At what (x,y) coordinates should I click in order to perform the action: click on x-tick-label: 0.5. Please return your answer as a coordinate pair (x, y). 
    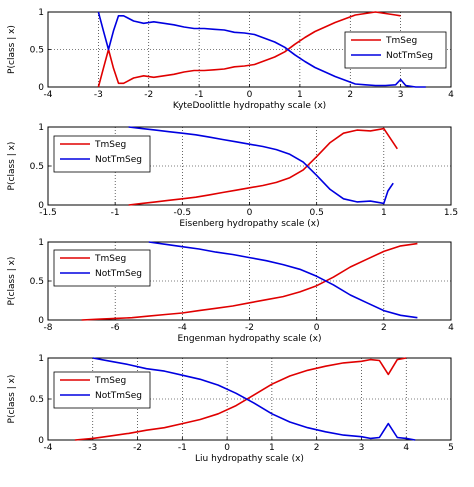
    Looking at the image, I should click on (317, 213).